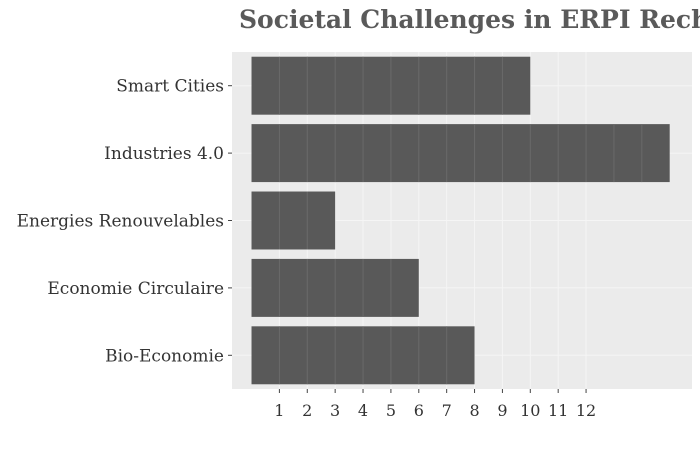 The height and width of the screenshot is (450, 700). What do you see at coordinates (170, 87) in the screenshot?
I see `category-label: Smart Cities` at bounding box center [170, 87].